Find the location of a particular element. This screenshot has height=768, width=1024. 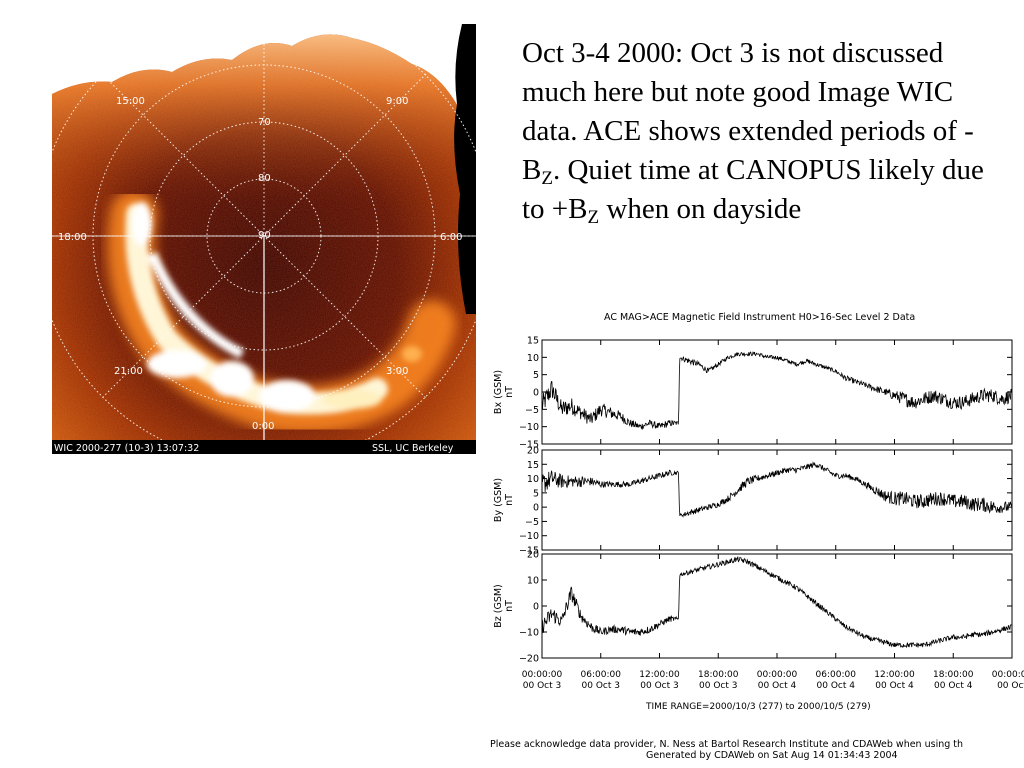

slide-text-sub2: Z is located at coordinates (593, 217).